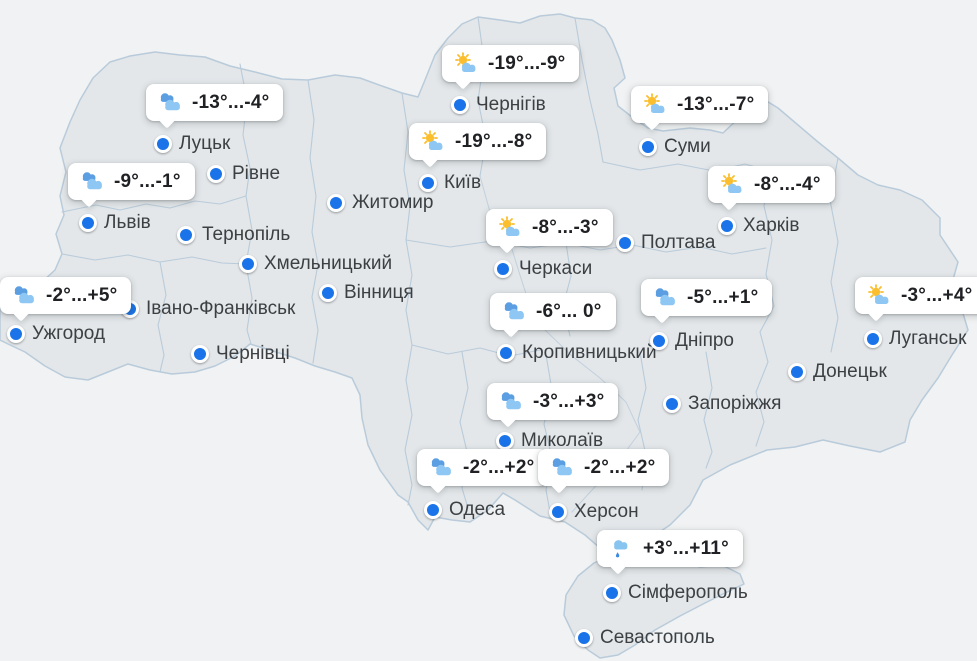  What do you see at coordinates (464, 509) in the screenshot?
I see `city-marker: Одеса` at bounding box center [464, 509].